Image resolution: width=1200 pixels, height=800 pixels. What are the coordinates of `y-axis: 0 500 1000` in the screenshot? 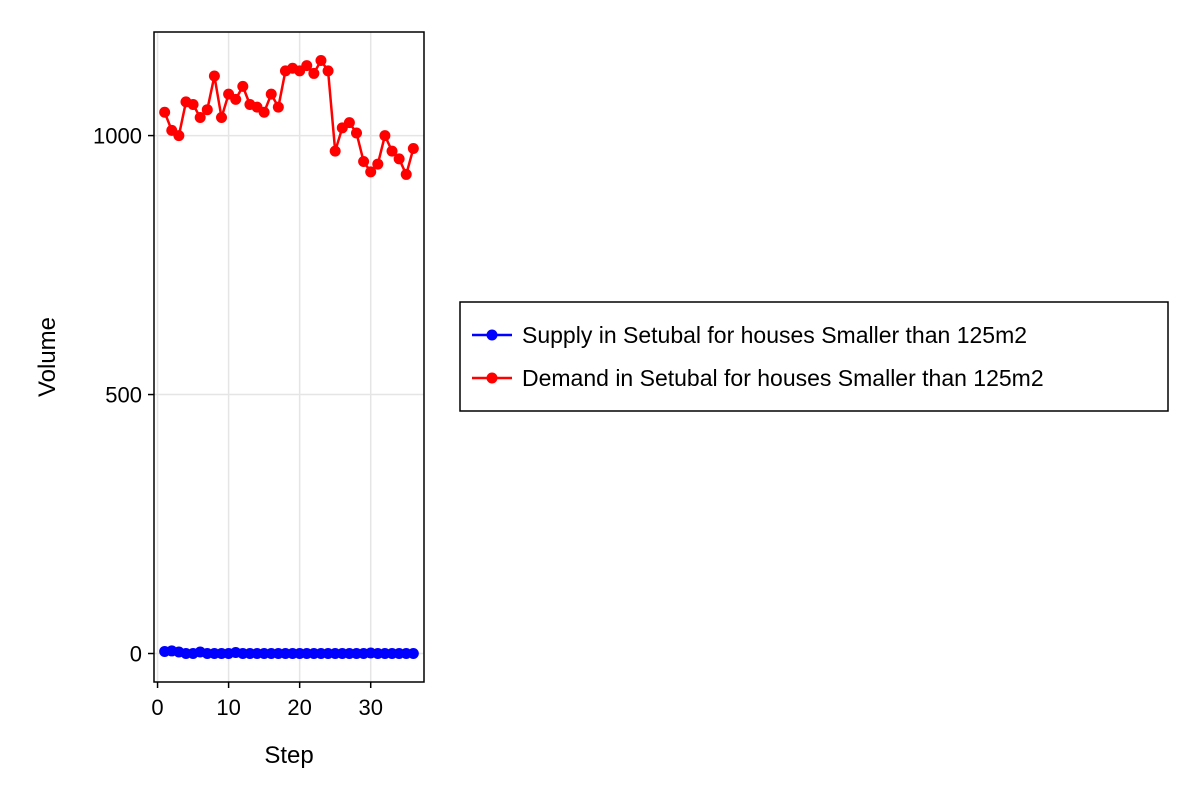 It's located at (123, 395).